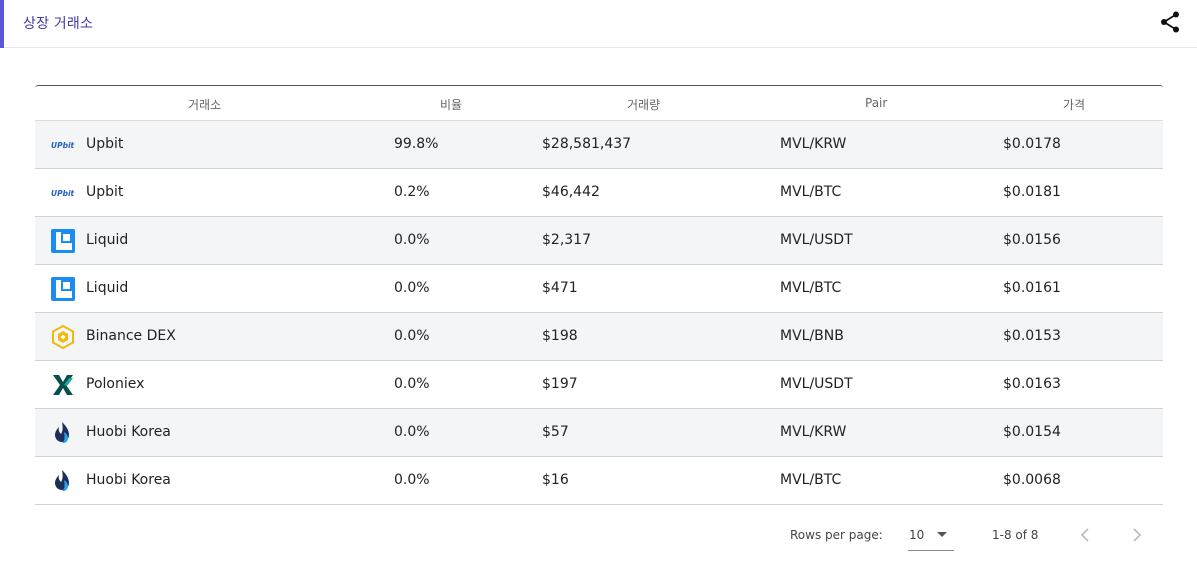 Image resolution: width=1197 pixels, height=574 pixels. Describe the element at coordinates (2, 24) in the screenshot. I see `header-accent-bar` at that location.